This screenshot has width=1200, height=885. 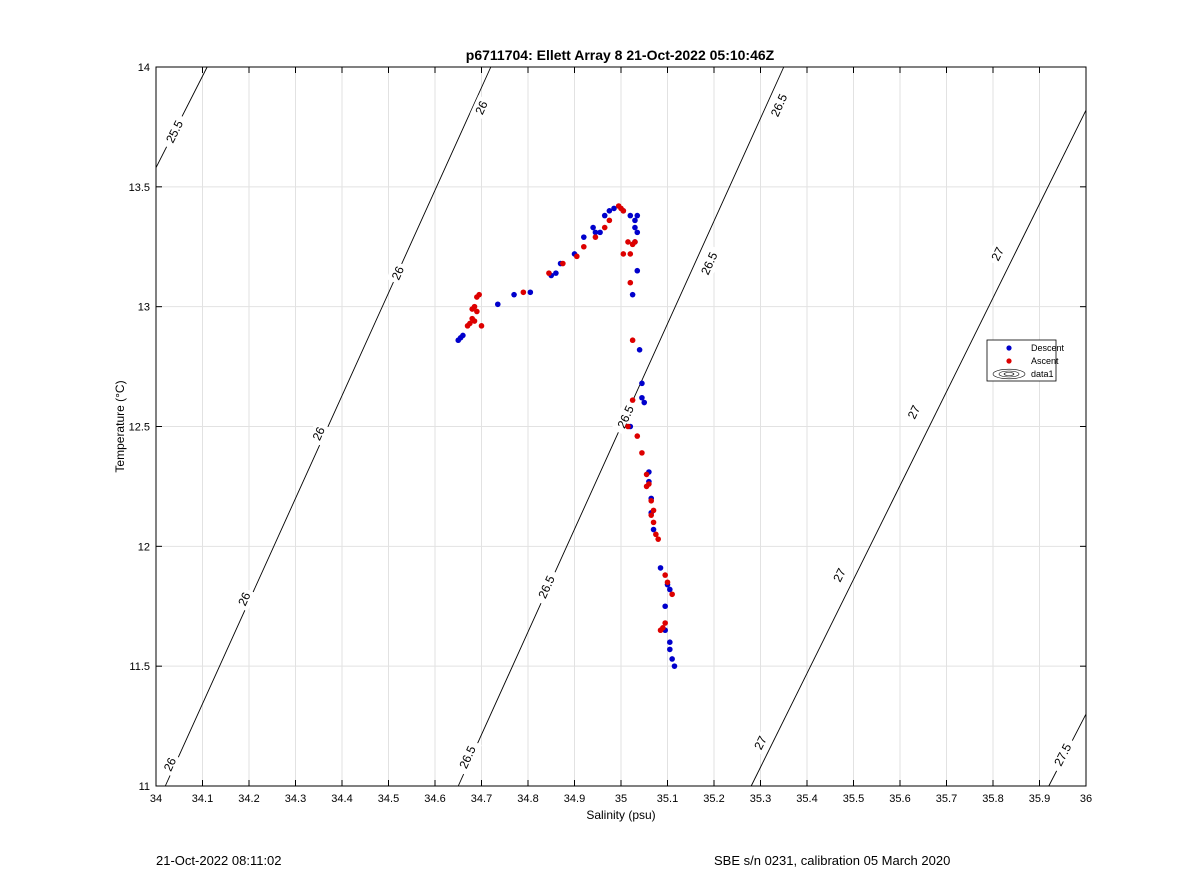 What do you see at coordinates (481, 799) in the screenshot?
I see `x-tick-label: 34.7` at bounding box center [481, 799].